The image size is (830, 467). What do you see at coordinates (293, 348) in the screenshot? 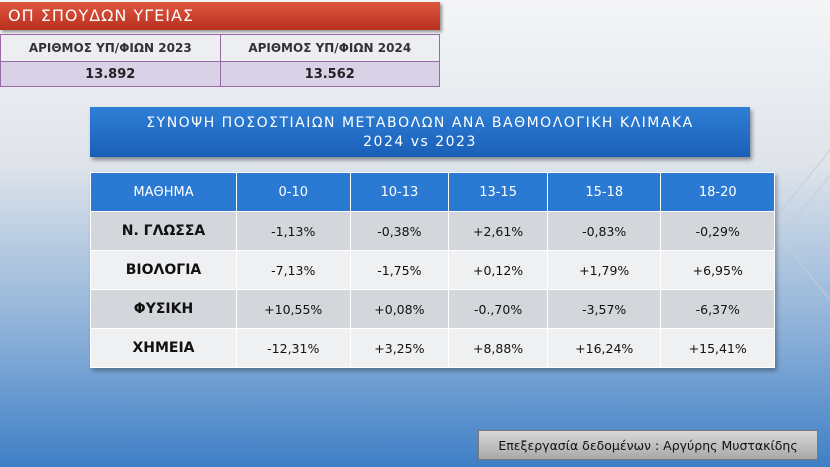
I see `percent-cell: -12,31%` at bounding box center [293, 348].